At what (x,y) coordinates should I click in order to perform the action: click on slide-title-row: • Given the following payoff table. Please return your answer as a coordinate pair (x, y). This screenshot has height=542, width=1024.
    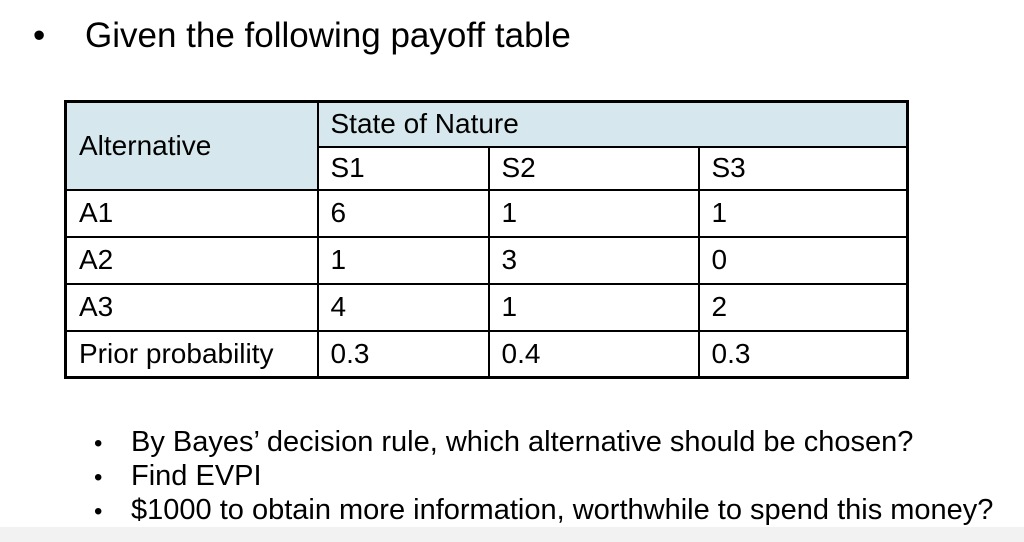
    Looking at the image, I should click on (302, 36).